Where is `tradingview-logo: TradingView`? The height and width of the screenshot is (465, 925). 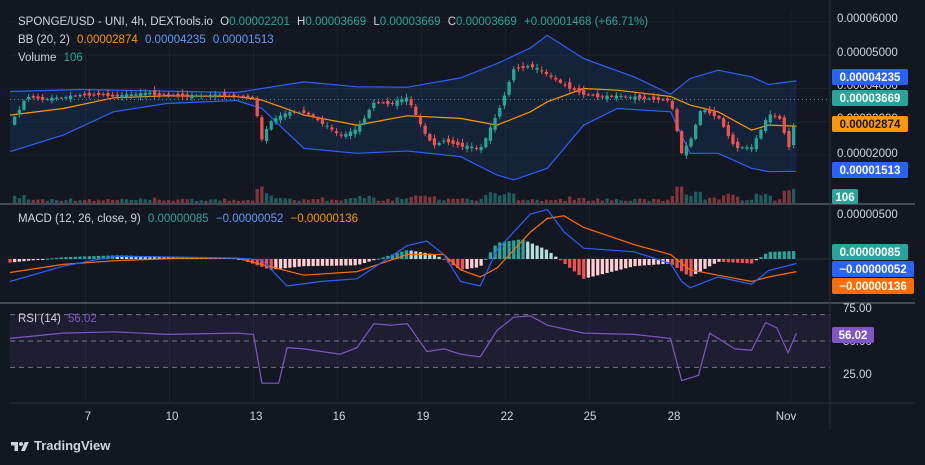 tradingview-logo: TradingView is located at coordinates (60, 446).